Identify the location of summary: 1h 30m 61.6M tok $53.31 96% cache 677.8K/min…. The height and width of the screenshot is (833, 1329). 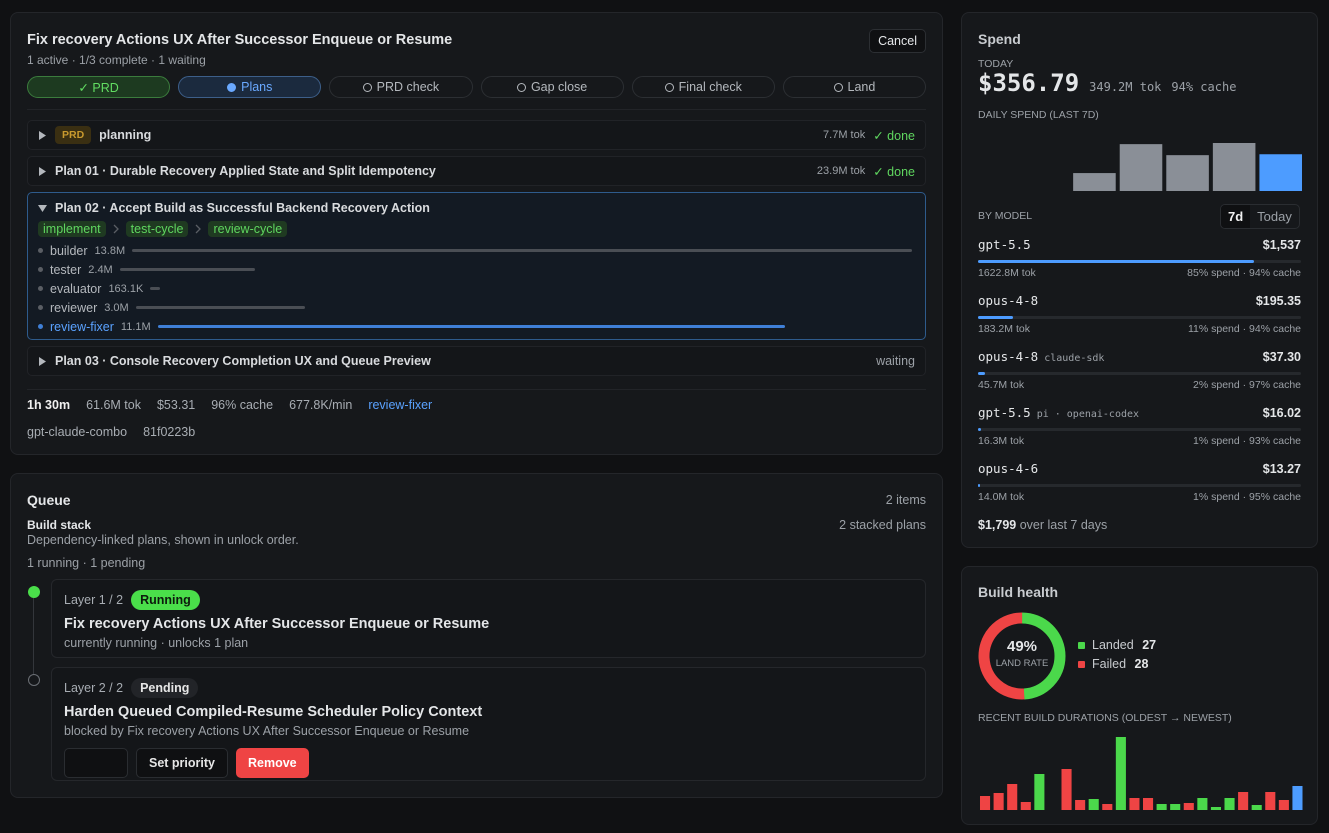
(229, 405).